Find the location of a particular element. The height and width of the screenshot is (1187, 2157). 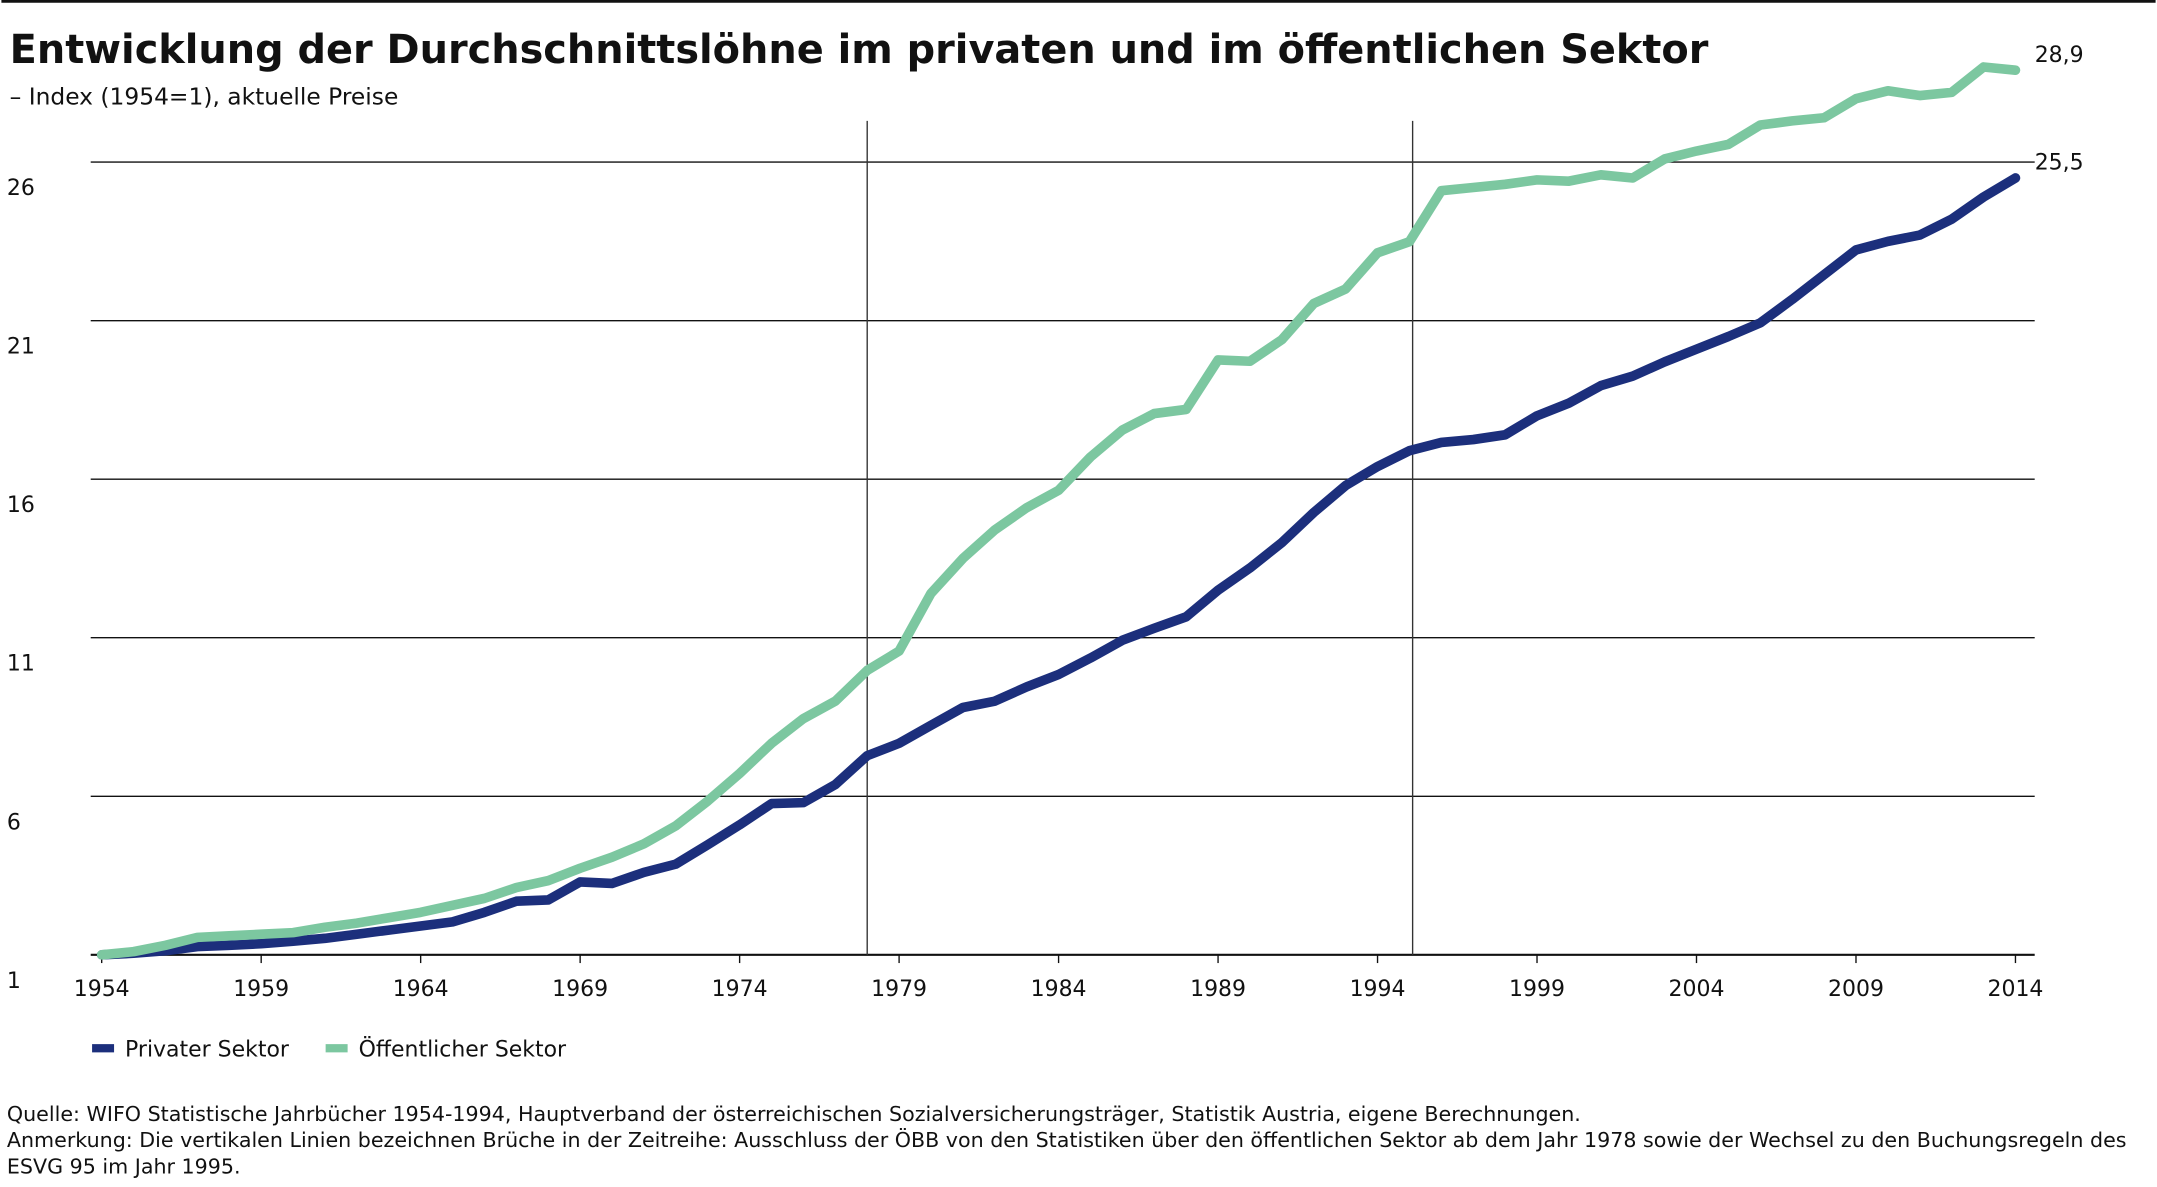

x-tick-label: 1959 is located at coordinates (261, 989).